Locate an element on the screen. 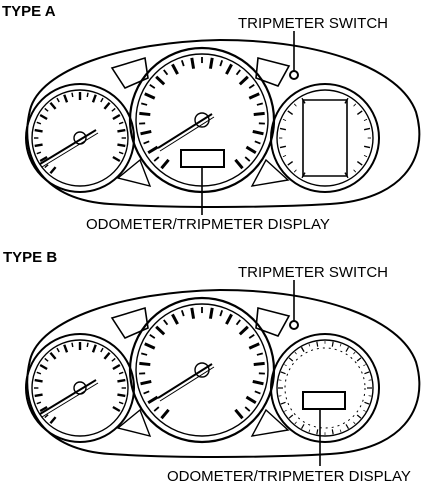 Image resolution: width=446 pixels, height=493 pixels. type-a-right-gauge-ticks is located at coordinates (325, 138).